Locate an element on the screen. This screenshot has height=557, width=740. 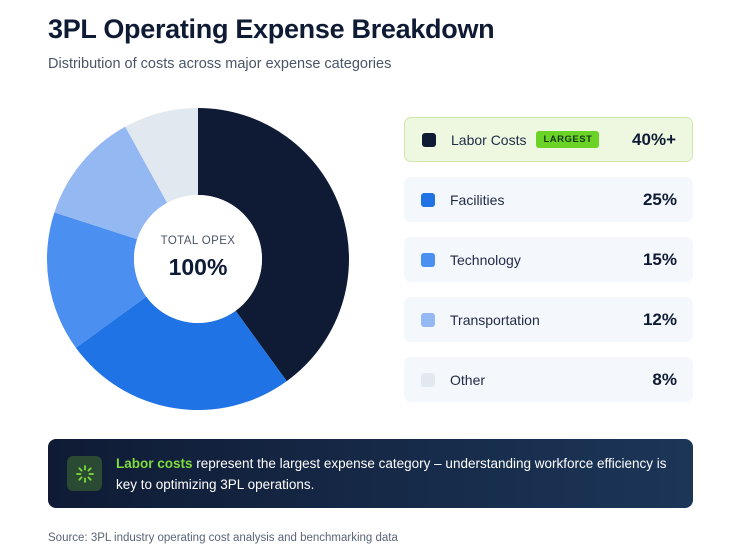
legend-swatch-labor-costs is located at coordinates (429, 139).